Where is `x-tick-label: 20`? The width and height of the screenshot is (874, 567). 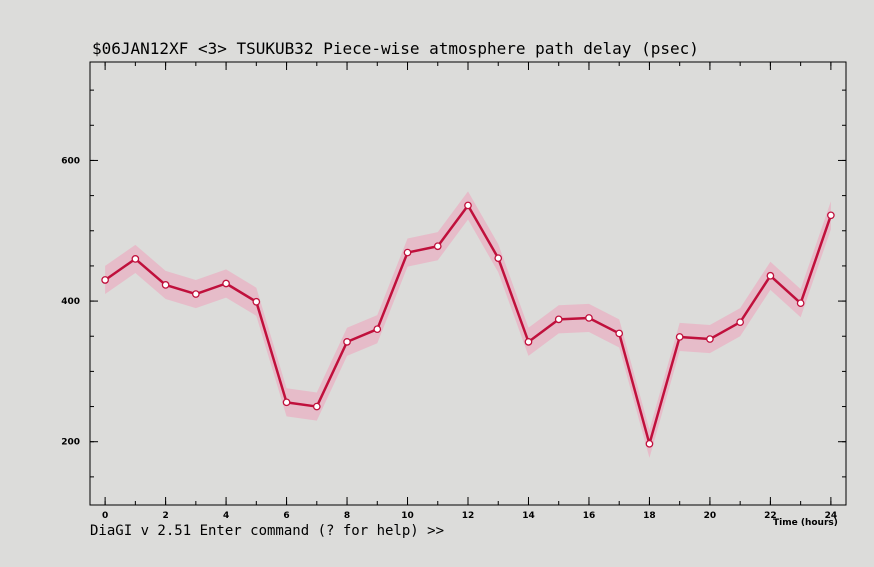 x-tick-label: 20 is located at coordinates (710, 516).